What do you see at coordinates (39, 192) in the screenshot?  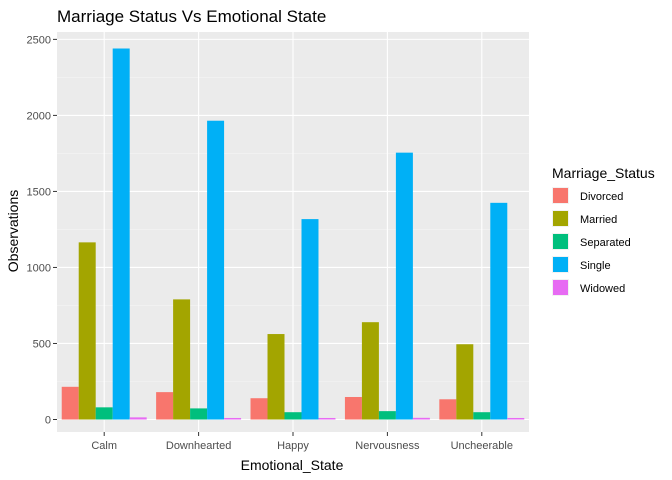 I see `y-tick-label: 1500` at bounding box center [39, 192].